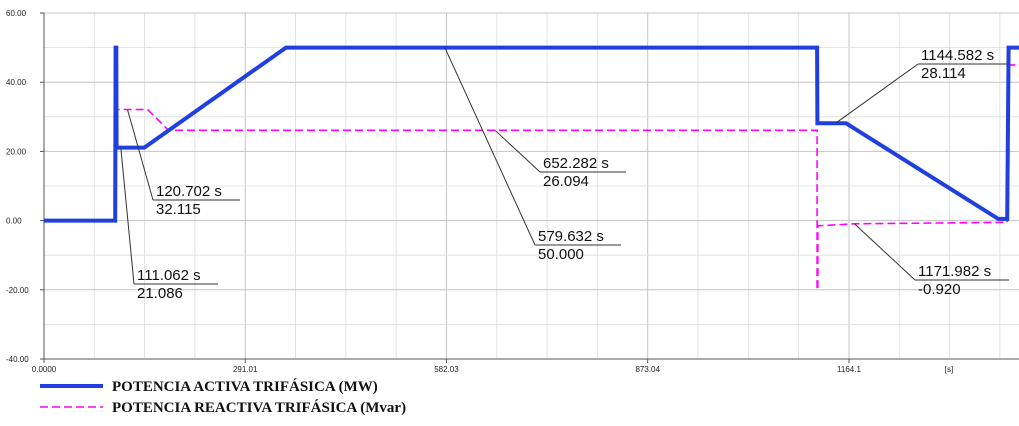 This screenshot has width=1019, height=426. Describe the element at coordinates (571, 236) in the screenshot. I see `annotation-time-label: 579.632 s` at that location.